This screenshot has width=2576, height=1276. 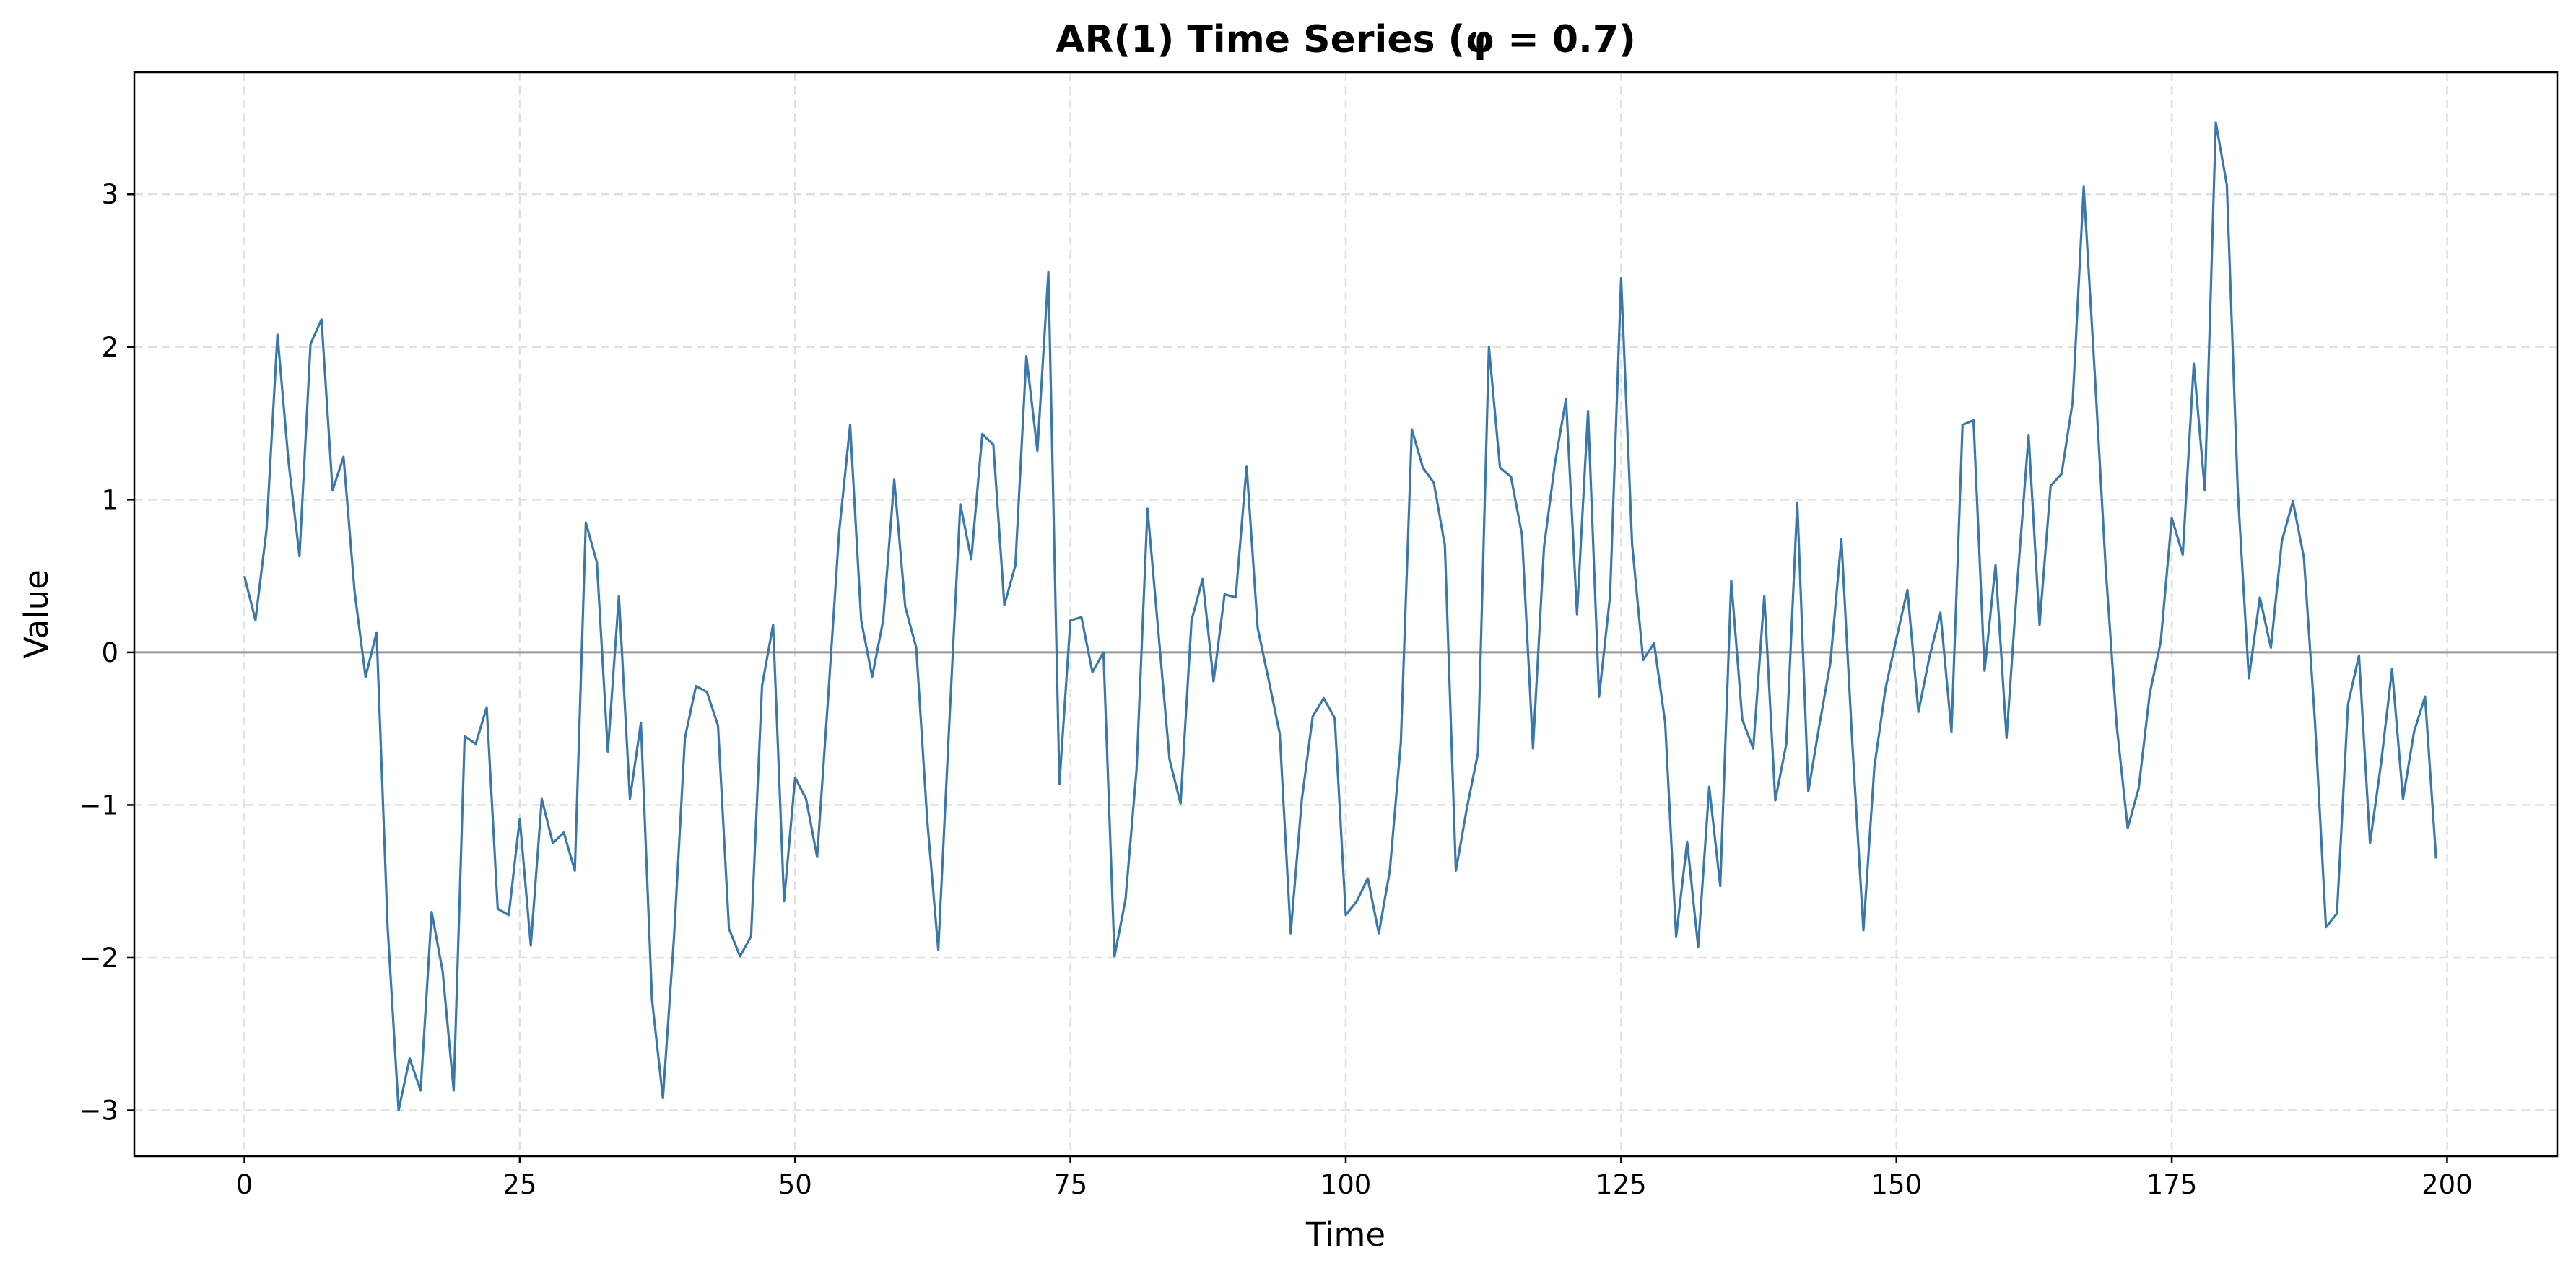 What do you see at coordinates (1070, 1184) in the screenshot?
I see `x-tick-label: 75` at bounding box center [1070, 1184].